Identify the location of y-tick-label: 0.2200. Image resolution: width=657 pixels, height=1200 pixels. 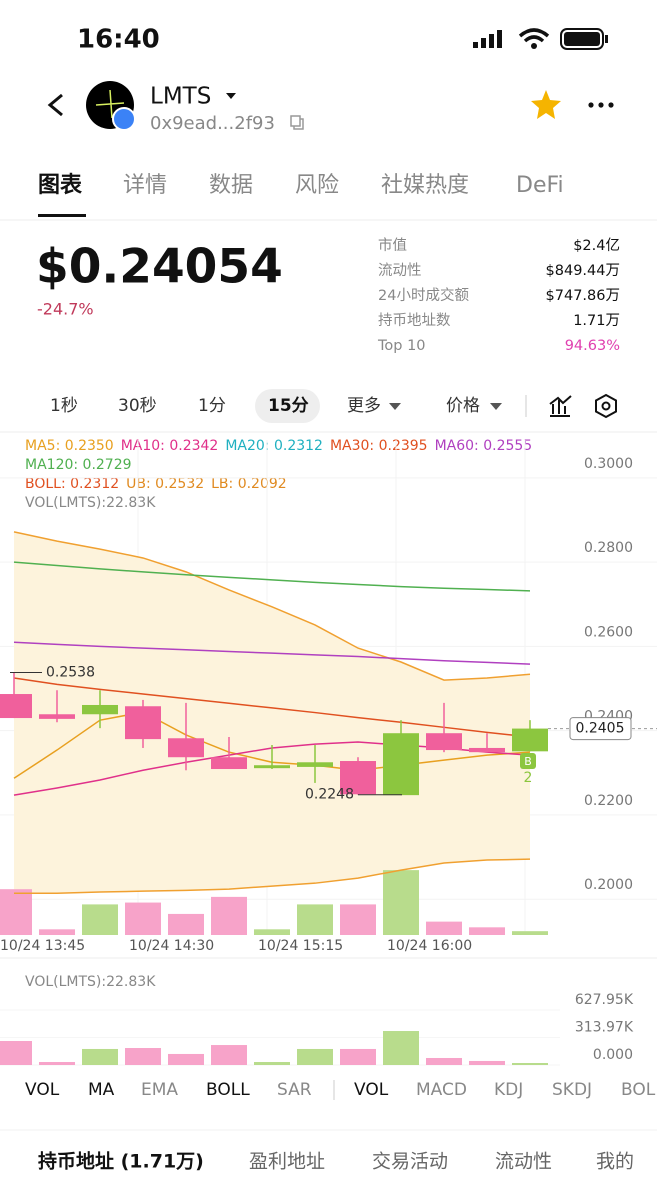
(608, 801).